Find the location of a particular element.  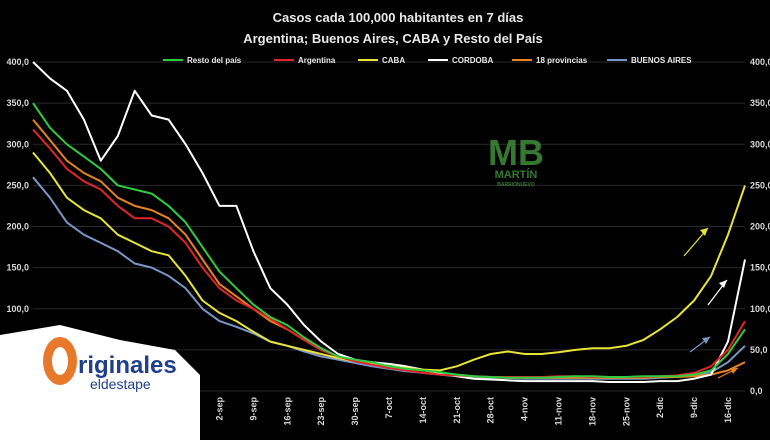

y-tick-left: 300,0 is located at coordinates (17, 144).